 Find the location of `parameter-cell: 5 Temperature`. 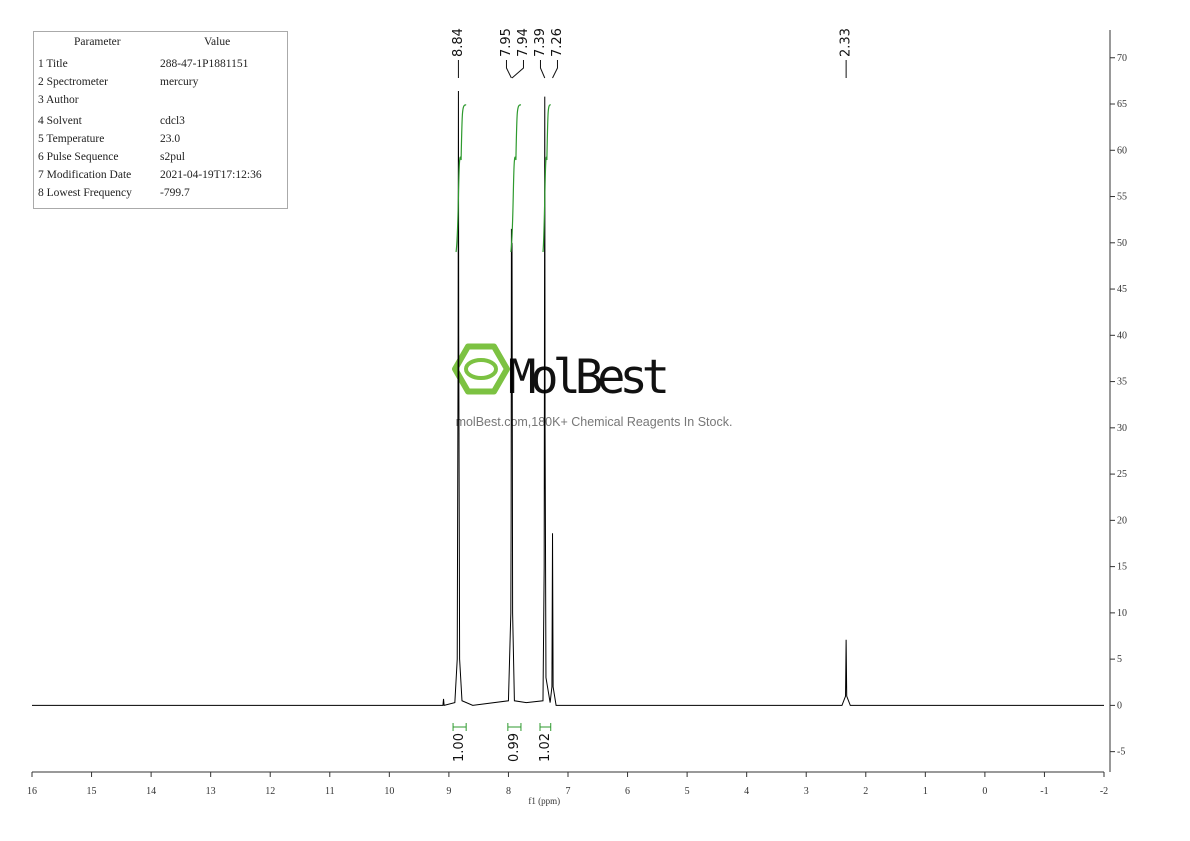

parameter-cell: 5 Temperature is located at coordinates (71, 139).